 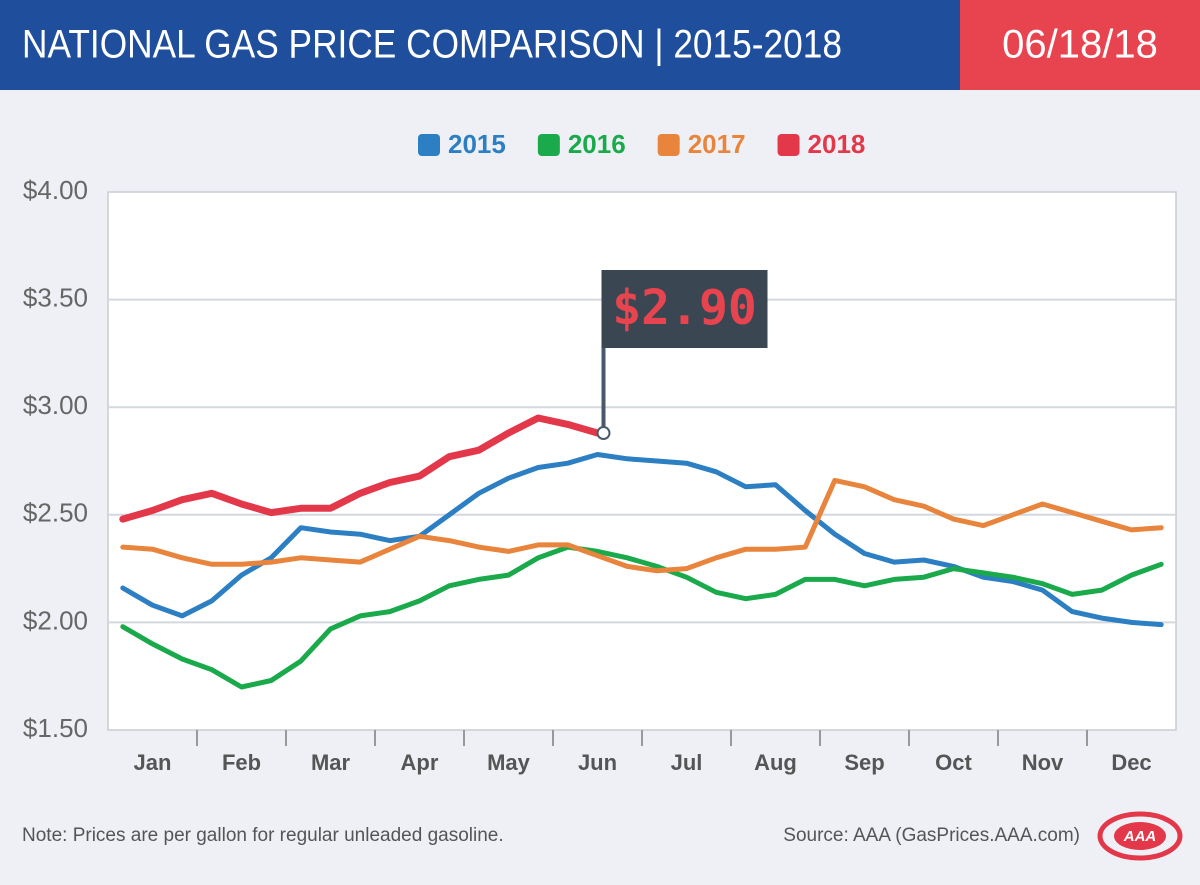 I want to click on x-tick-label: Jul, so click(x=687, y=762).